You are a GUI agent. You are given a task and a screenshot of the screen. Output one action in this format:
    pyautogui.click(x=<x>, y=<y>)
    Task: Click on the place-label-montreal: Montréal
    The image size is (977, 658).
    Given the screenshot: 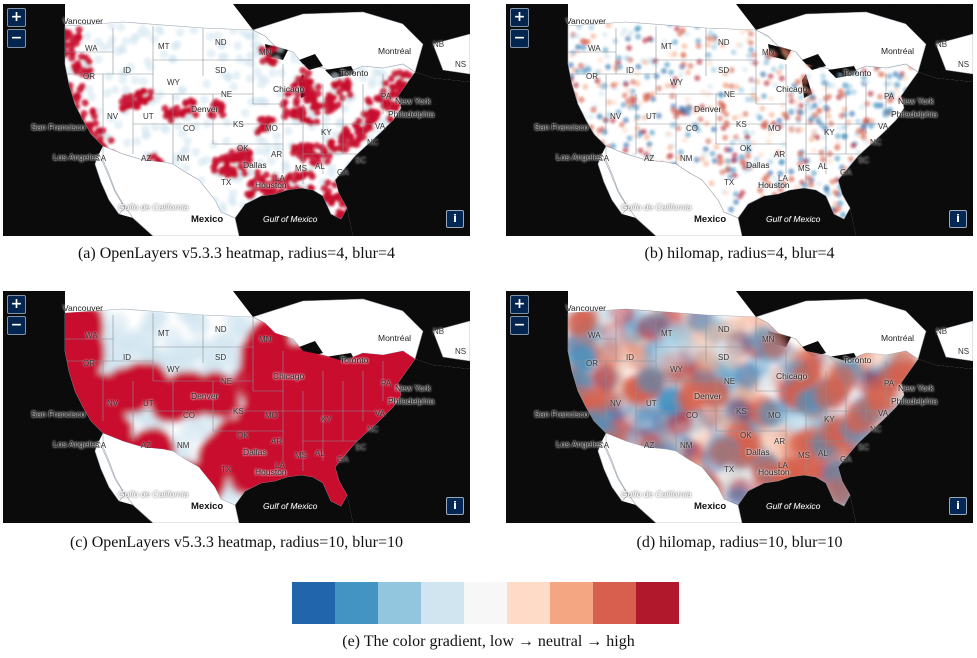 What is the action you would take?
    pyautogui.click(x=898, y=51)
    